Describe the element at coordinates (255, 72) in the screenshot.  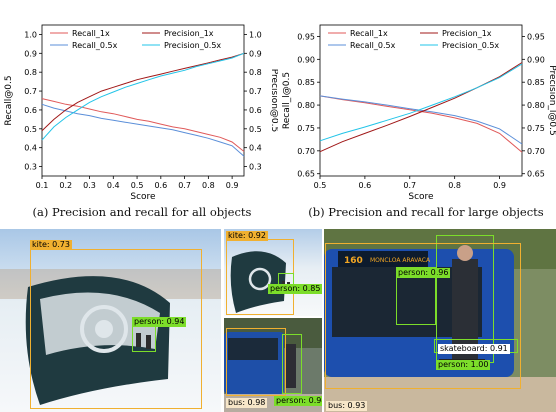
I see `y2-tick-label: 0.8` at that location.